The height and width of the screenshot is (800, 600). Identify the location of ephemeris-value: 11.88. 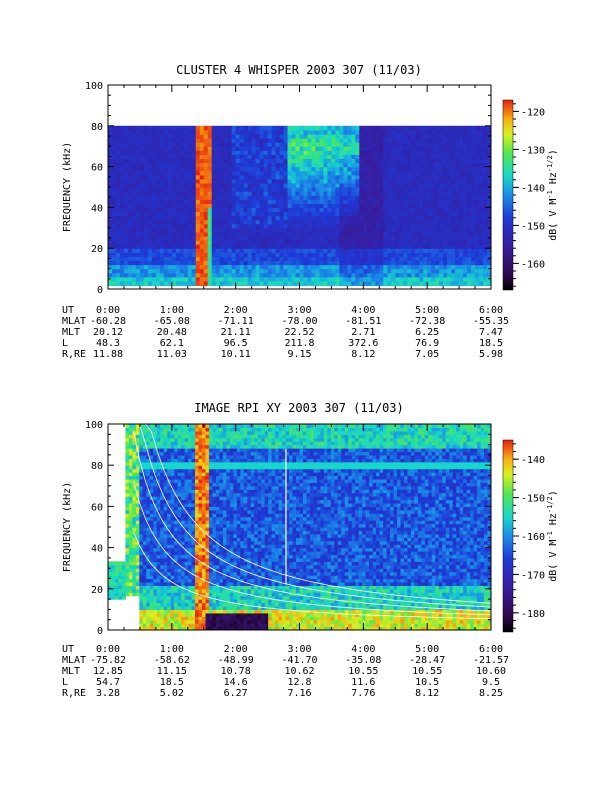
(108, 354).